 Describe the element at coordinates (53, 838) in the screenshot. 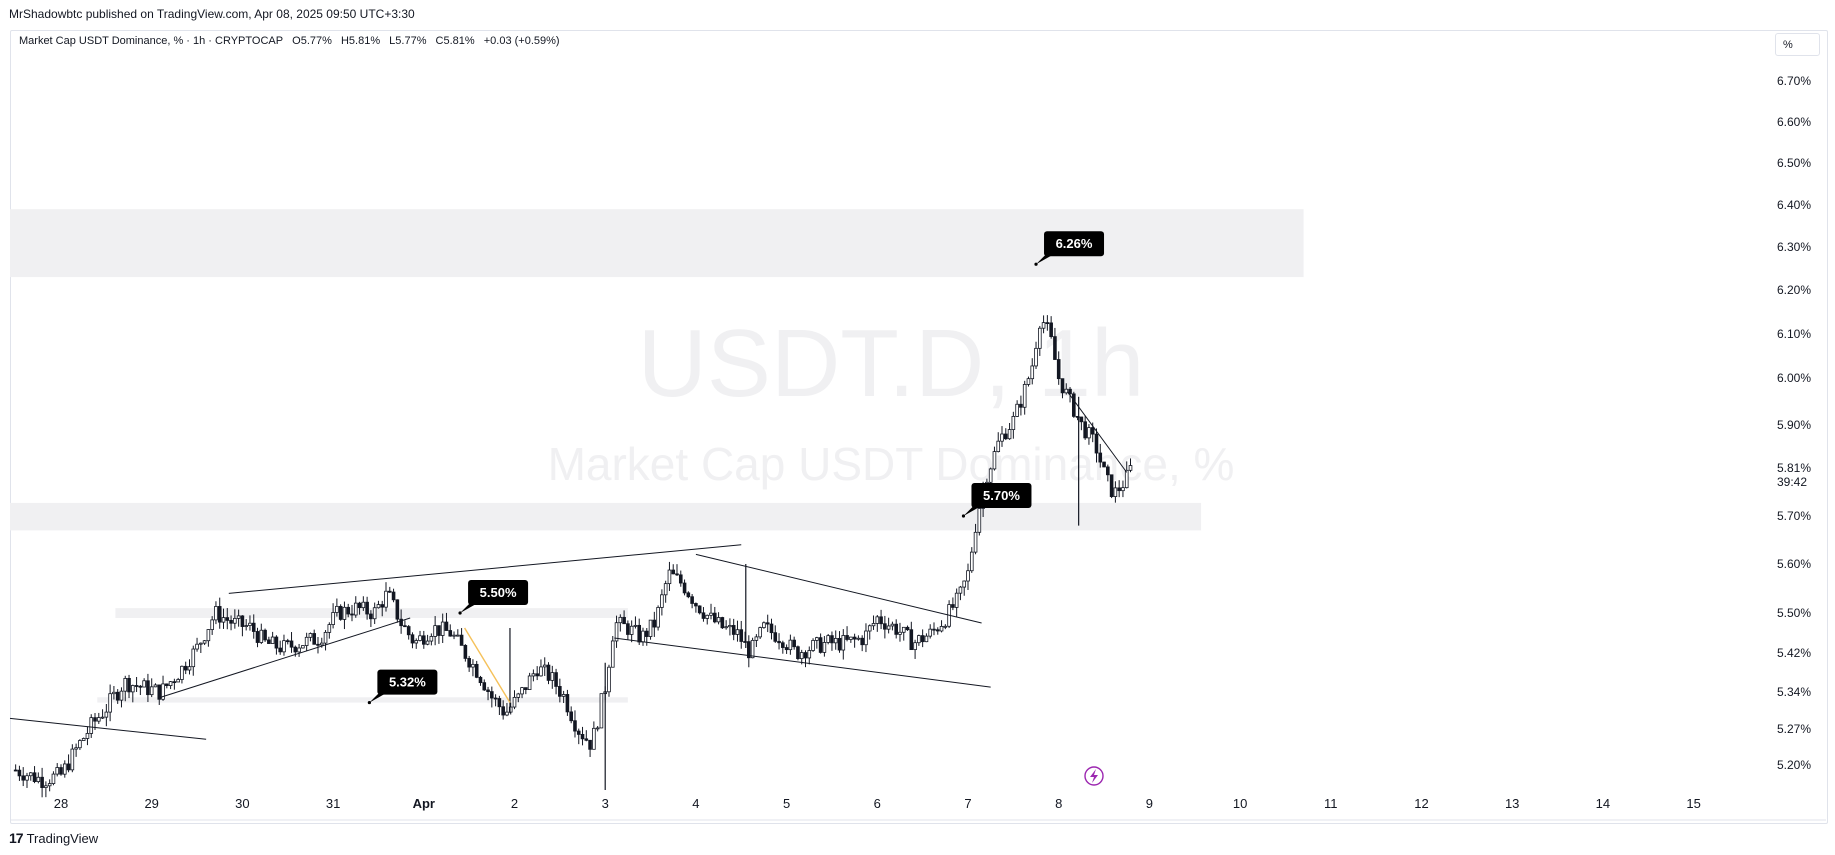

I see `tradingview-footer: 17 TradingView` at that location.